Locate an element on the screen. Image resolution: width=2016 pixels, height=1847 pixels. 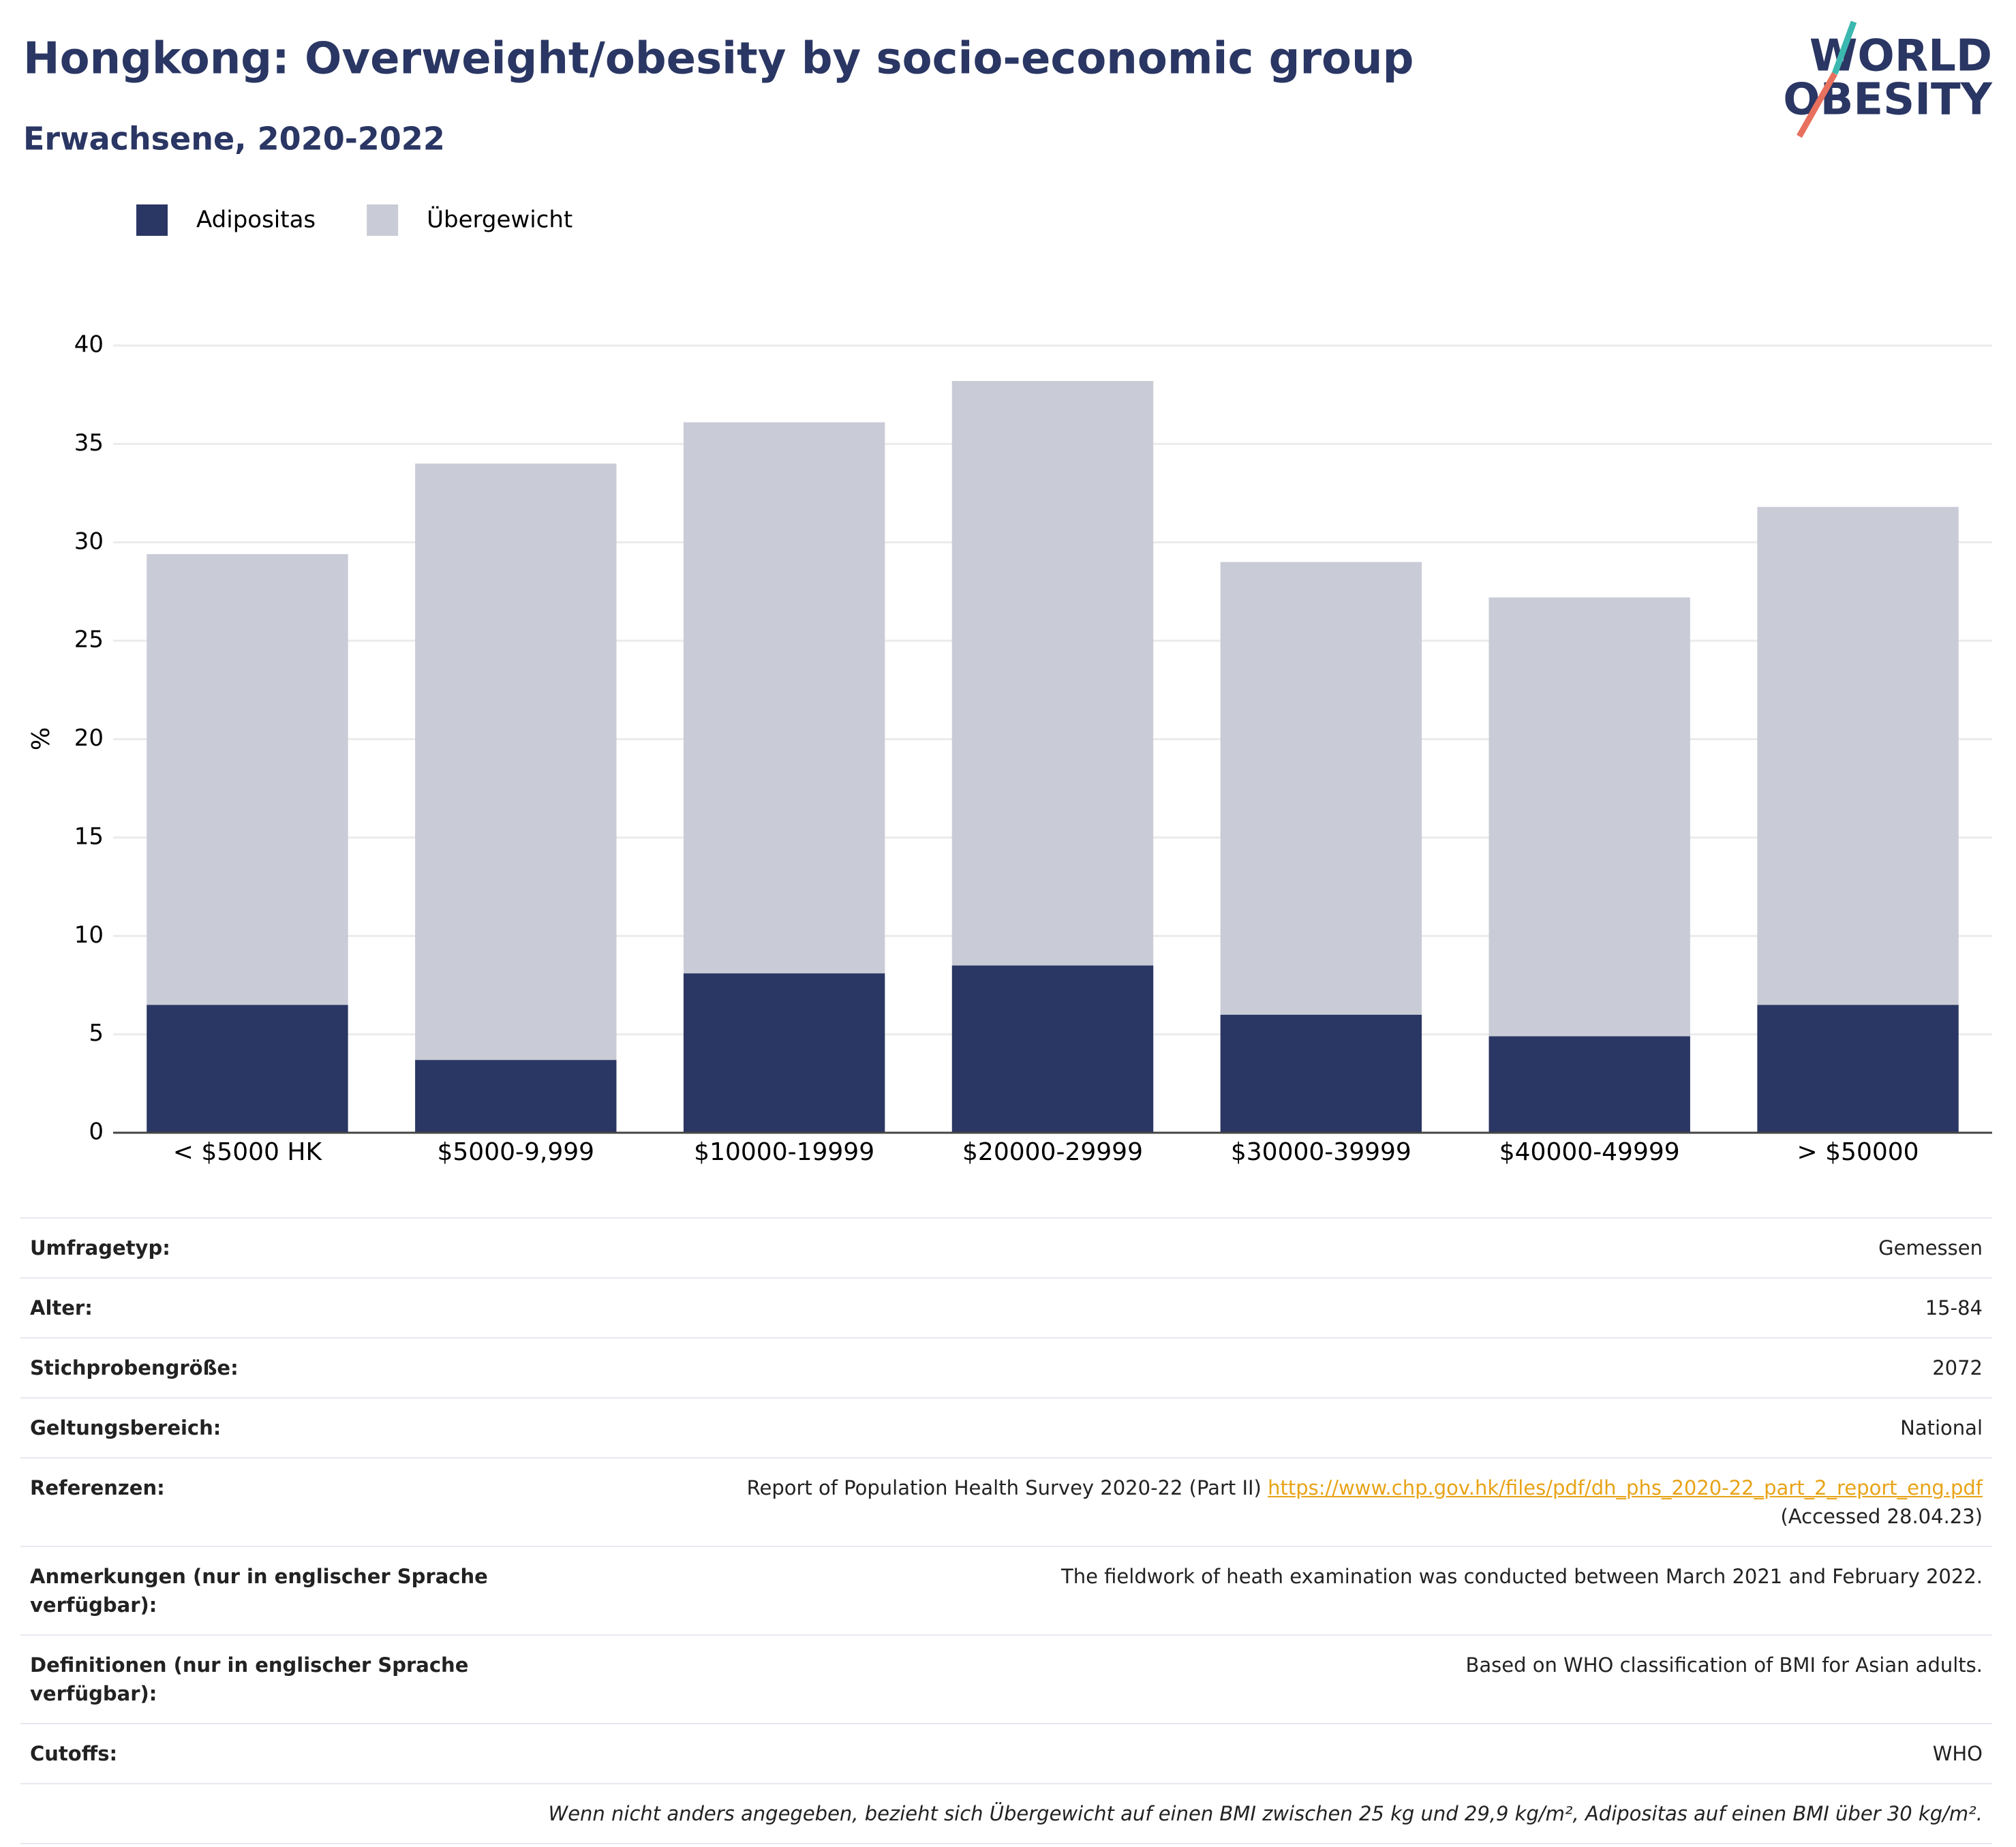
info-row: Umfragetyp: Gemessen is located at coordinates (1006, 1247).